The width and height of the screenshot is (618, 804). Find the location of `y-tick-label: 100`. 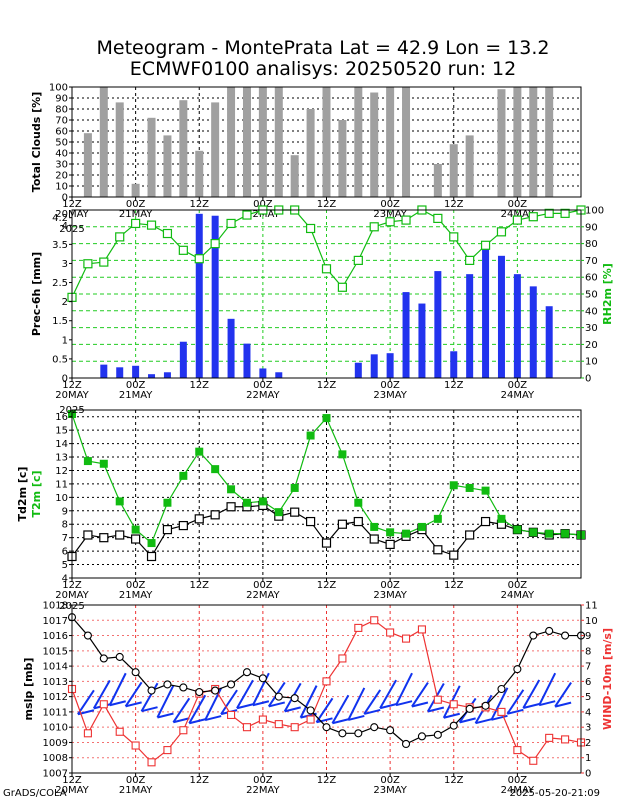

y-tick-label: 100 is located at coordinates (58, 88).